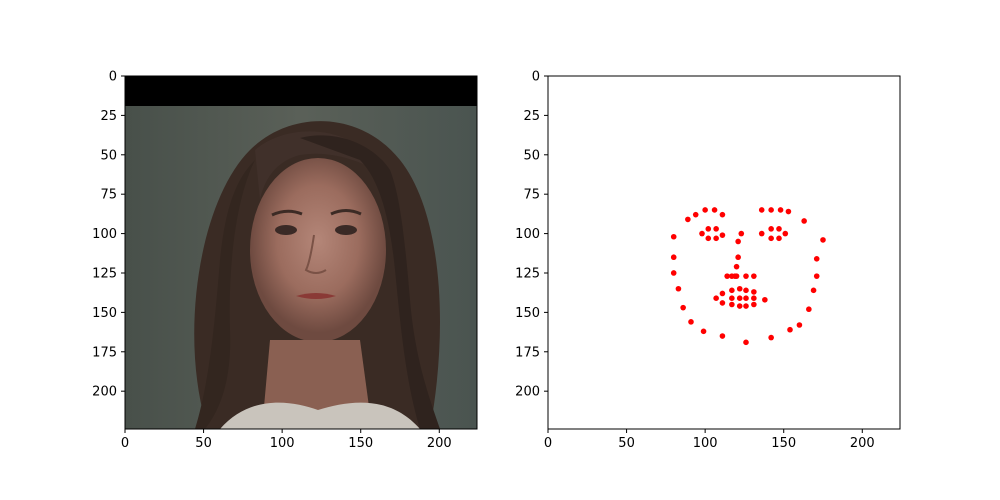 This screenshot has width=1000, height=500. I want to click on landmark-points, so click(748, 276).